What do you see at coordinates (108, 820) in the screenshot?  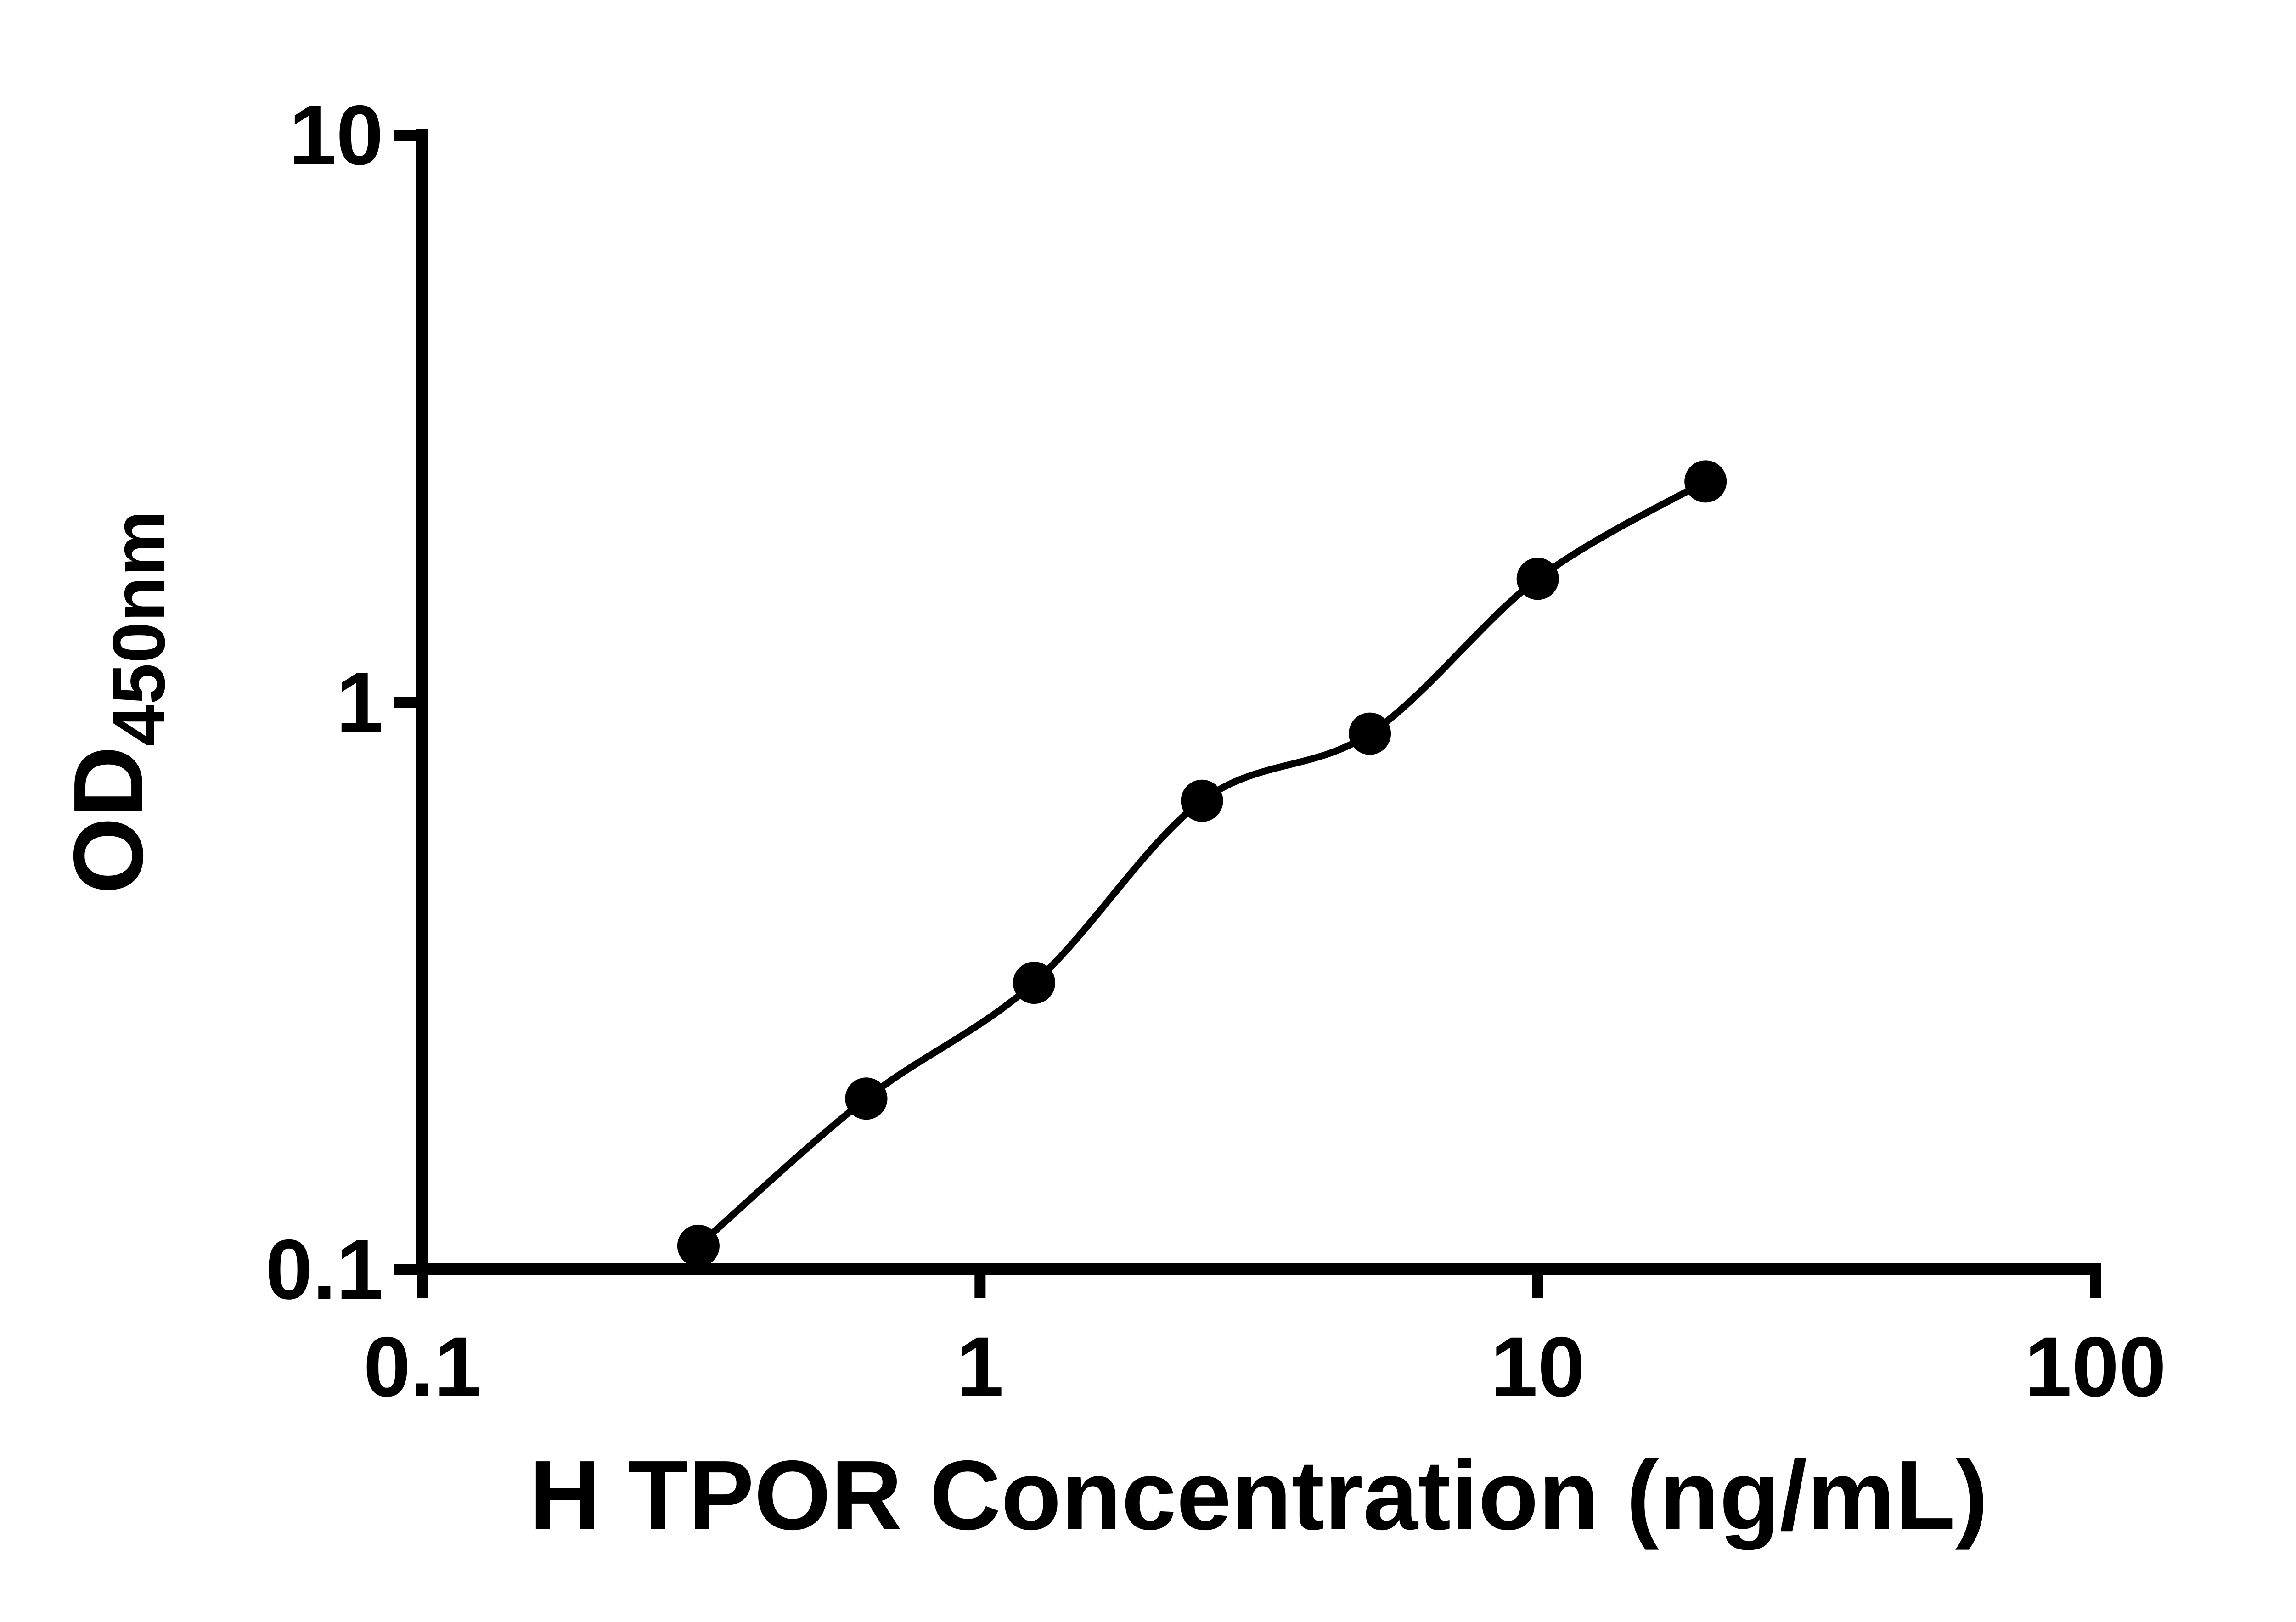 I see `y-axis-title-main: OD` at bounding box center [108, 820].